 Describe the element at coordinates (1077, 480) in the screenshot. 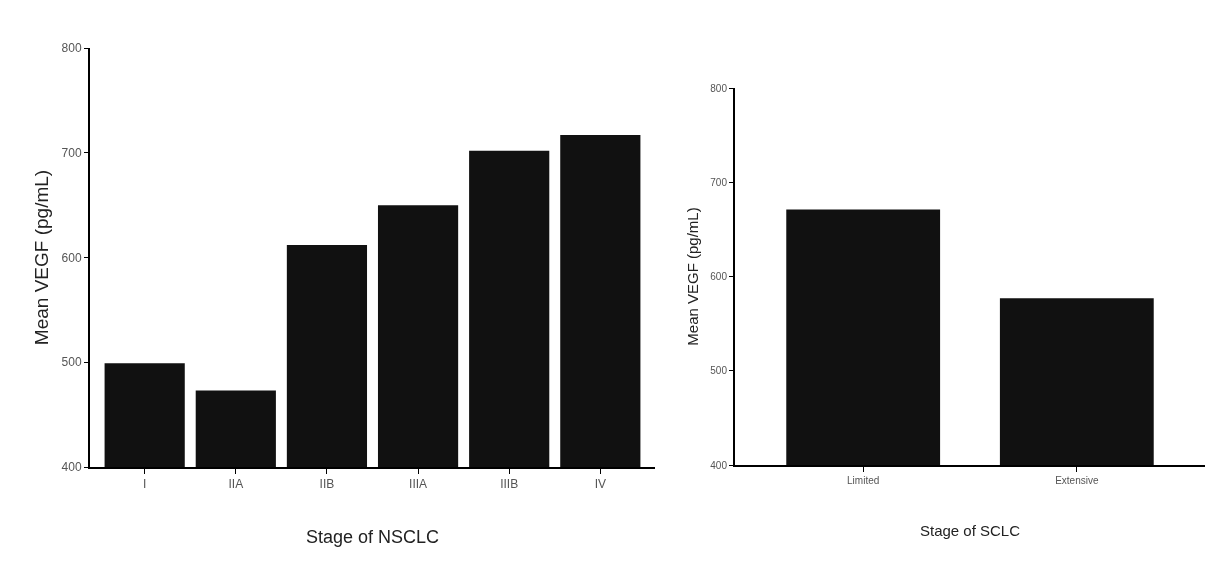

I see `x-tick-label: Extensive` at that location.